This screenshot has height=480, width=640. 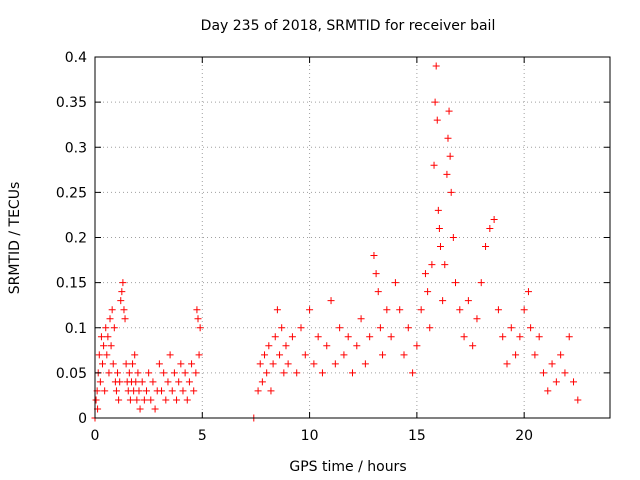 I want to click on x-tick-label: 15, so click(x=417, y=436).